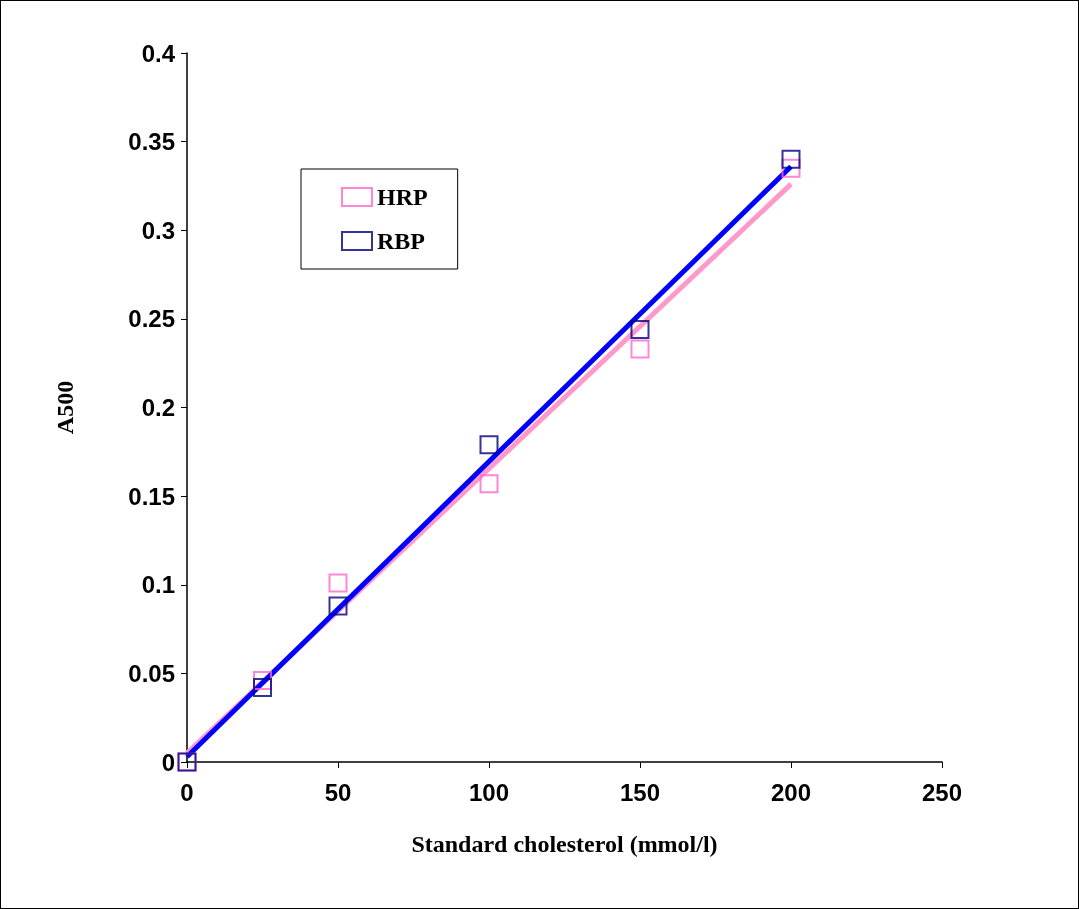  What do you see at coordinates (640, 792) in the screenshot?
I see `x-tick-label: 150` at bounding box center [640, 792].